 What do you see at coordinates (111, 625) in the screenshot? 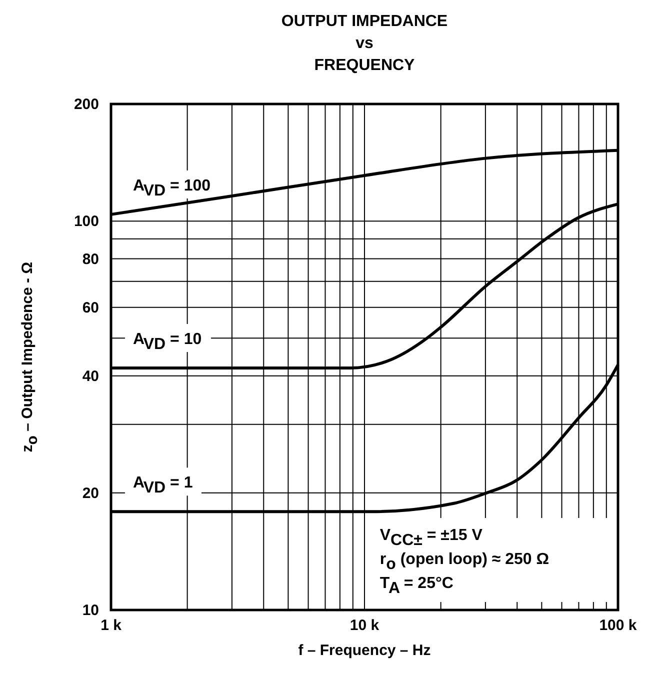
I see `x-tick-label: 1 k` at bounding box center [111, 625].